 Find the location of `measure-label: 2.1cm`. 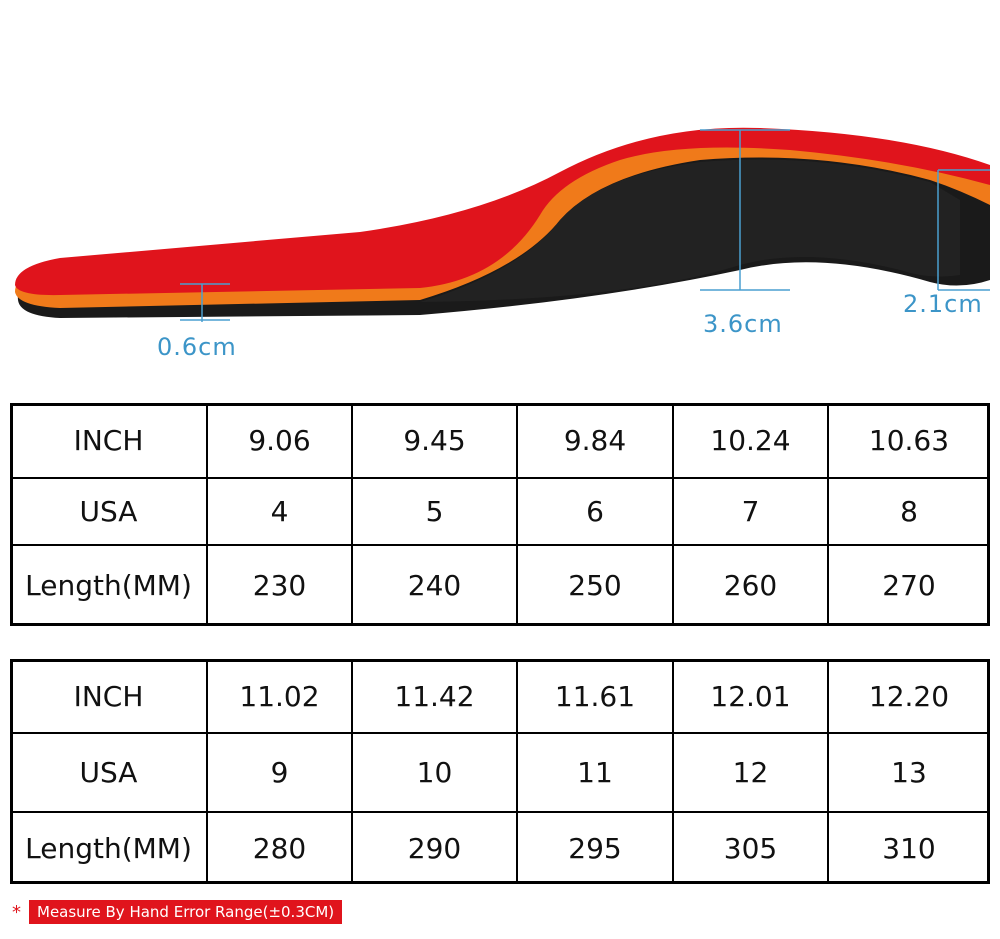

measure-label: 2.1cm is located at coordinates (943, 304).